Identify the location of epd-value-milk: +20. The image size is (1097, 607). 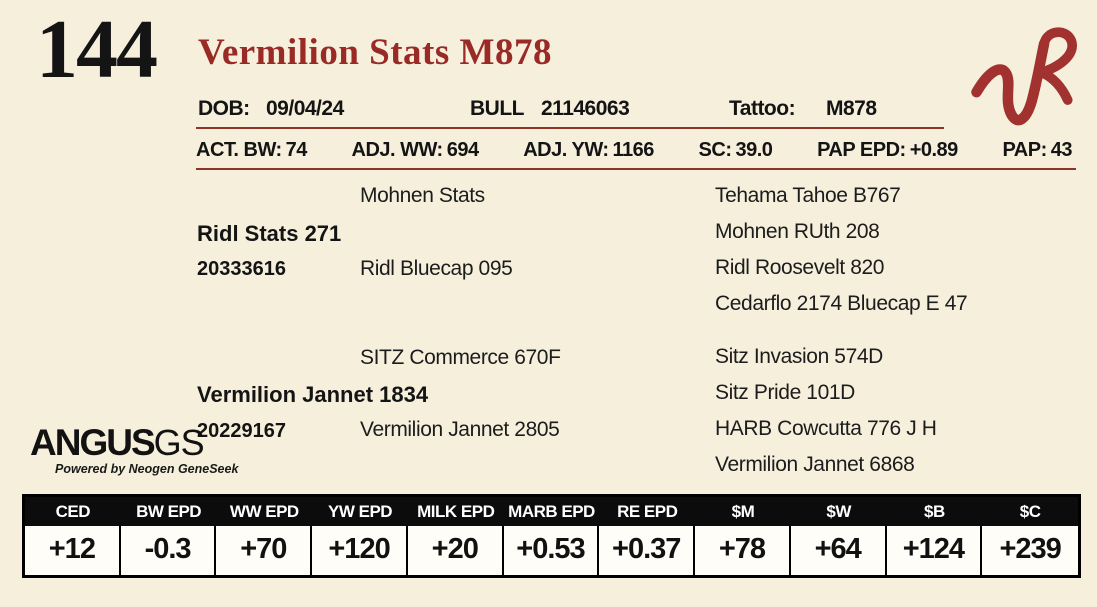
(455, 550).